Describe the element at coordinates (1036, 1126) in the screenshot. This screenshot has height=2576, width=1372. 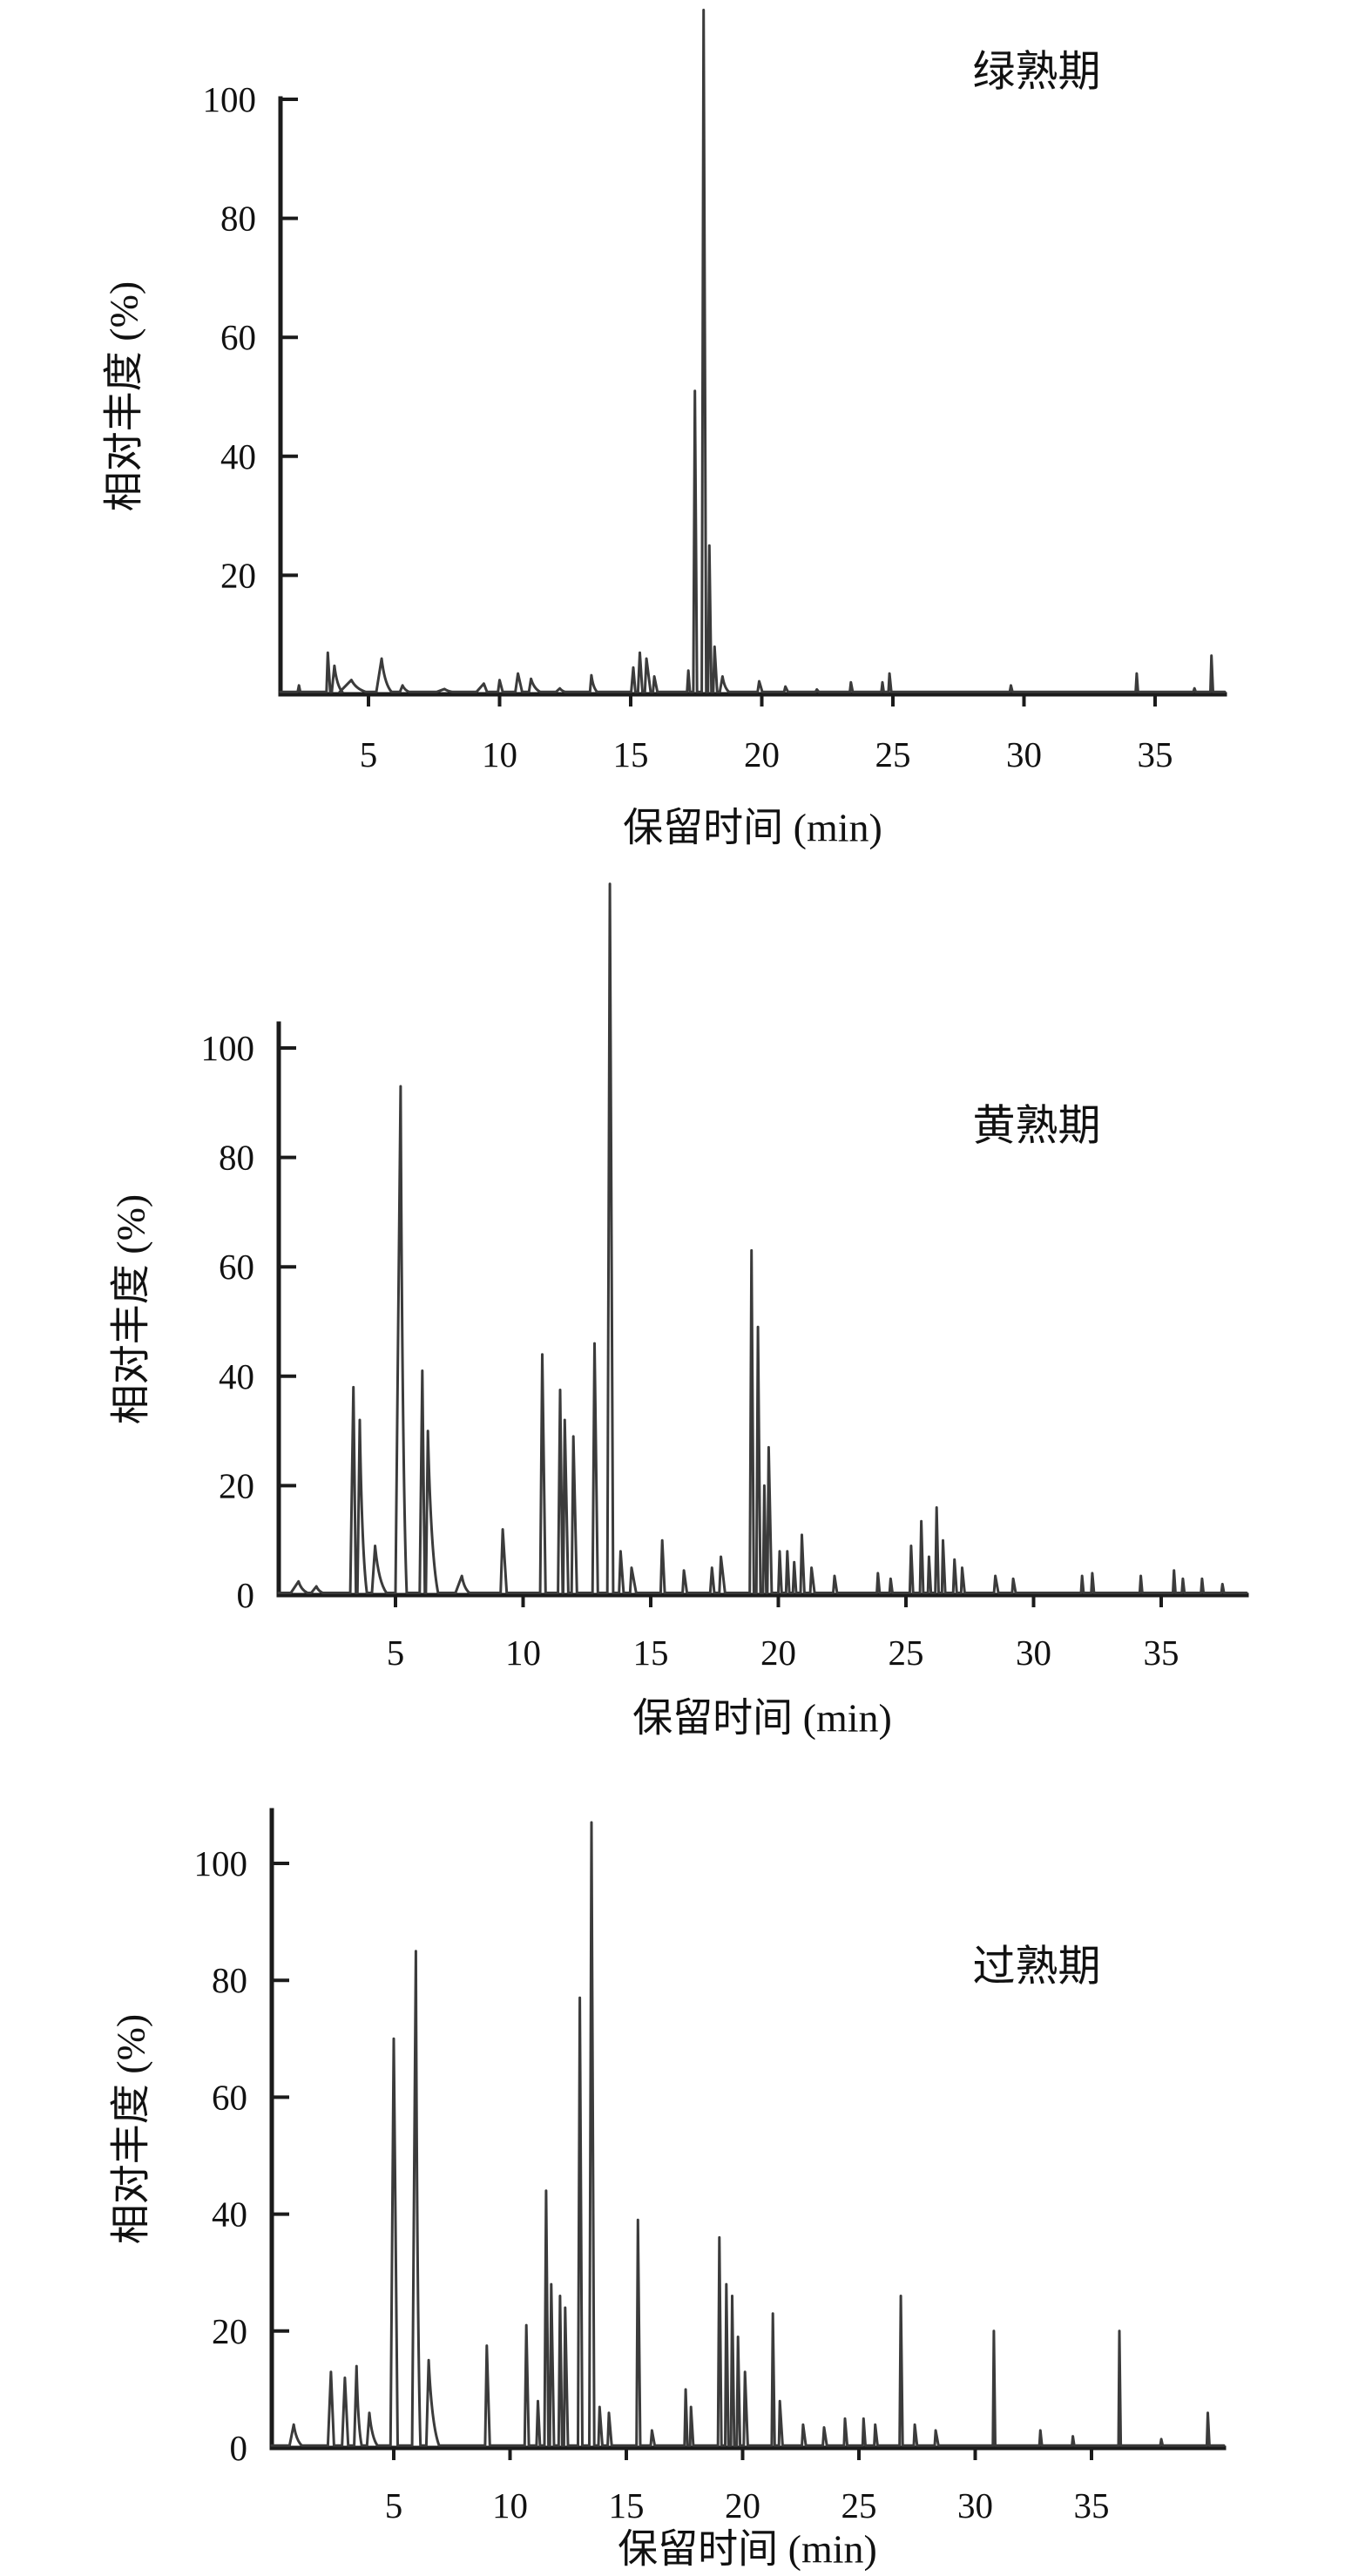
I see `panel-title-yellow: 黄熟期` at that location.